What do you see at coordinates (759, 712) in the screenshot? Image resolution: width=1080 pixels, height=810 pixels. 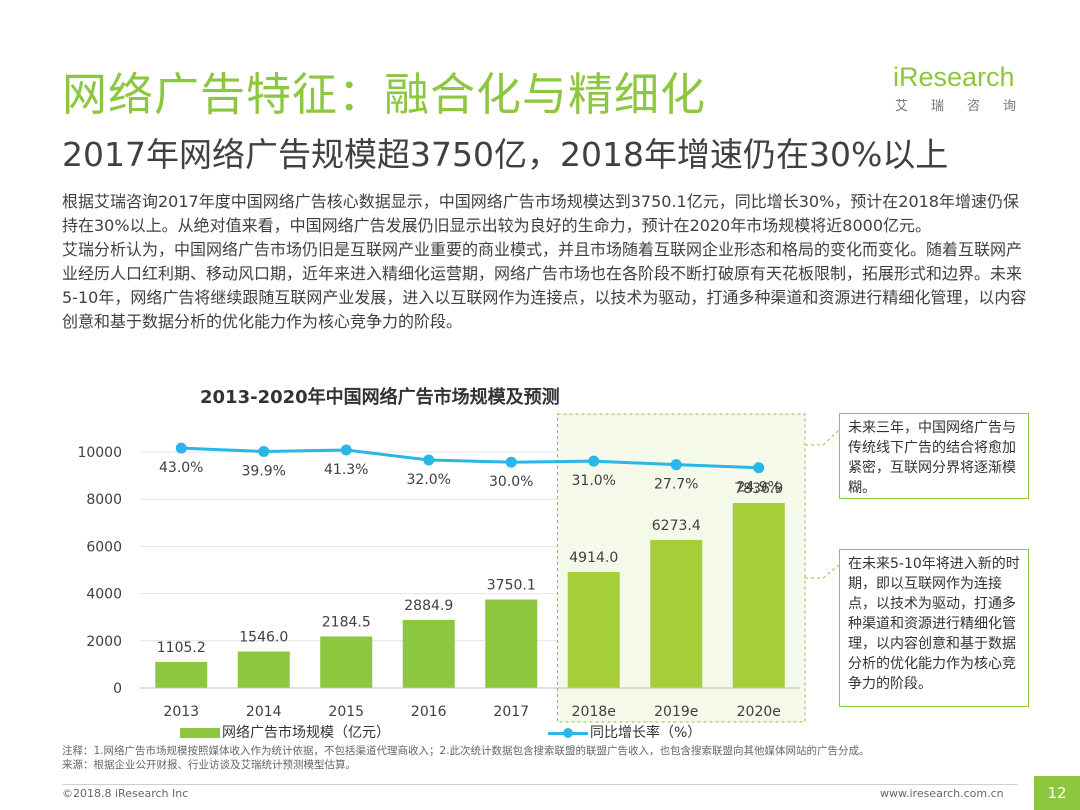 I see `x-tick-label: 2020e` at bounding box center [759, 712].